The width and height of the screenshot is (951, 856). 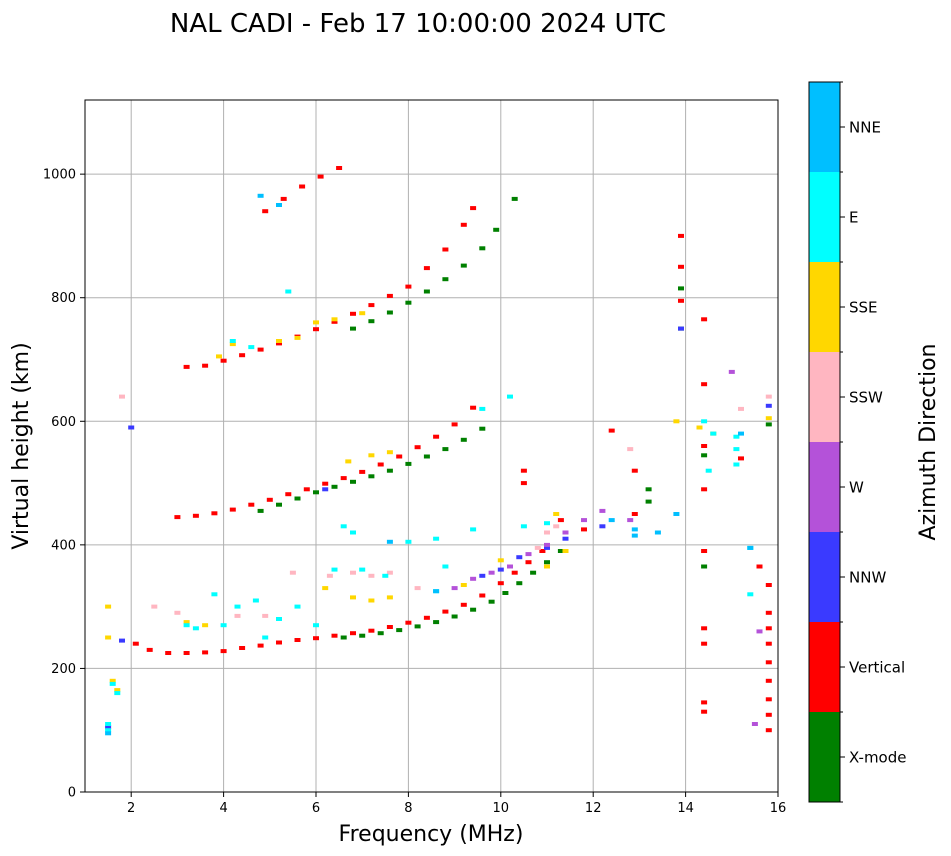 What do you see at coordinates (877, 668) in the screenshot?
I see `colorbar-tick-label: Vertical` at bounding box center [877, 668].